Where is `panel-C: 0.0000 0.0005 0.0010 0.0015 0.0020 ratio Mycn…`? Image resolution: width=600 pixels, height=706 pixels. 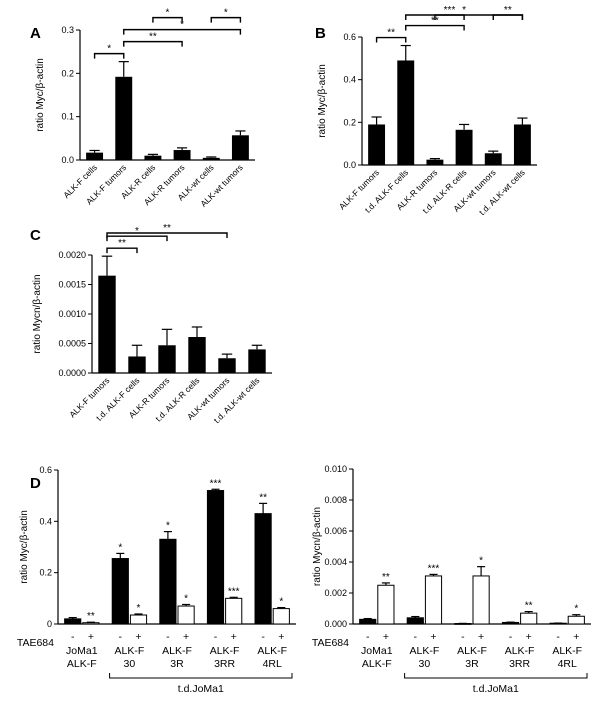
panel-C: 0.0000 0.0005 0.0010 0.0015 0.0020 ratio Mycn… is located at coordinates (151, 324).